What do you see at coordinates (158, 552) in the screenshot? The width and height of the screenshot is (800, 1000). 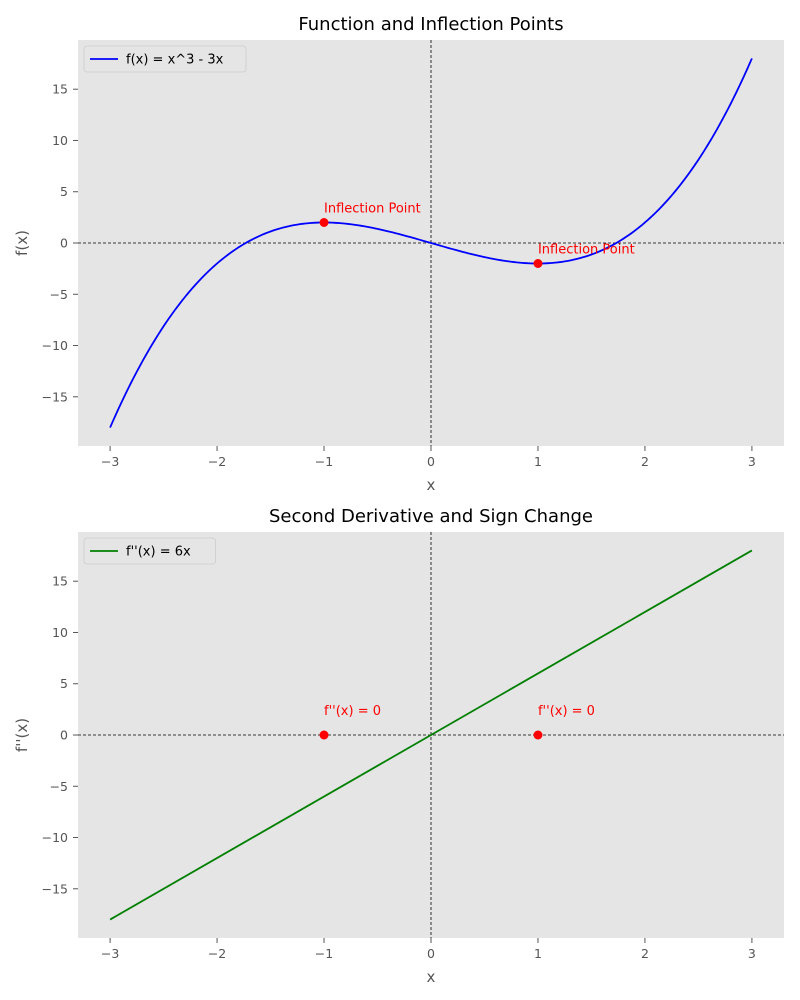 I see `legend-label: f''(x) = 6x` at bounding box center [158, 552].